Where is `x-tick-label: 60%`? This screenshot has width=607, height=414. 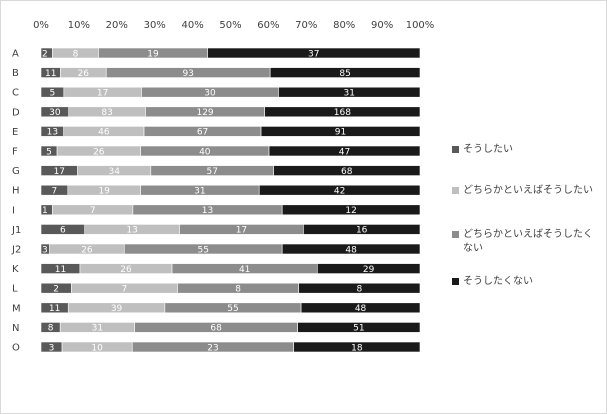 x-tick-label: 60% is located at coordinates (268, 25).